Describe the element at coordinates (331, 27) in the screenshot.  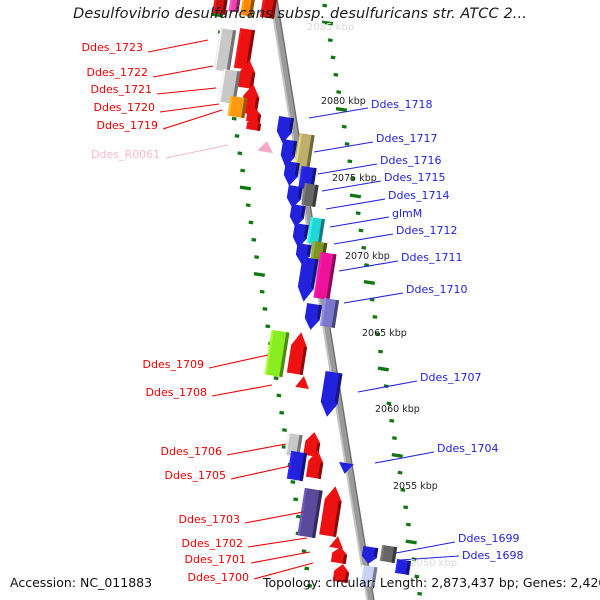
I see `ruler-label-2085: 2085 kbp` at that location.